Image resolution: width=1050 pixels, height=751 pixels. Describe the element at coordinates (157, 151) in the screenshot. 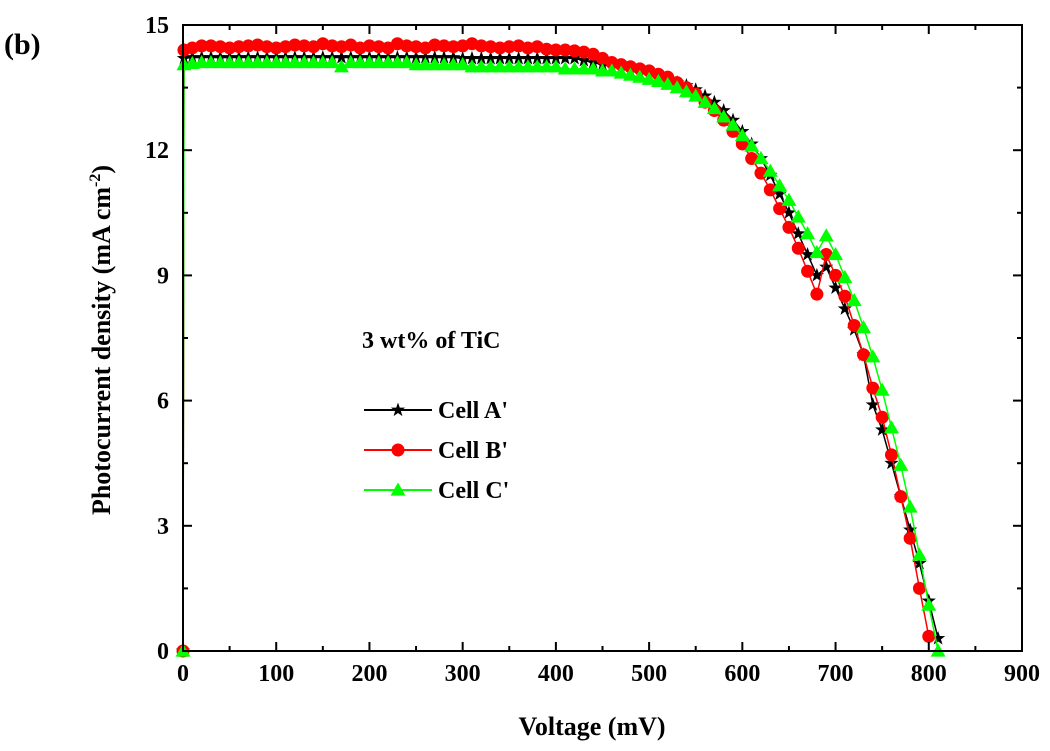

I see `y-tick-label: 12` at that location.